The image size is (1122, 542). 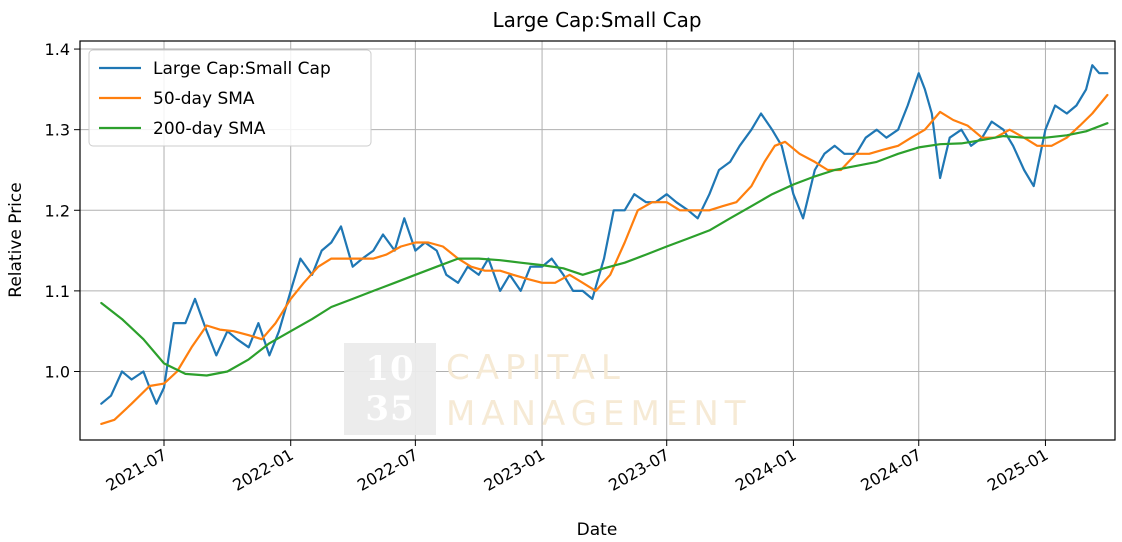 I want to click on legend-label-sma200: 200-day SMA, so click(x=209, y=129).